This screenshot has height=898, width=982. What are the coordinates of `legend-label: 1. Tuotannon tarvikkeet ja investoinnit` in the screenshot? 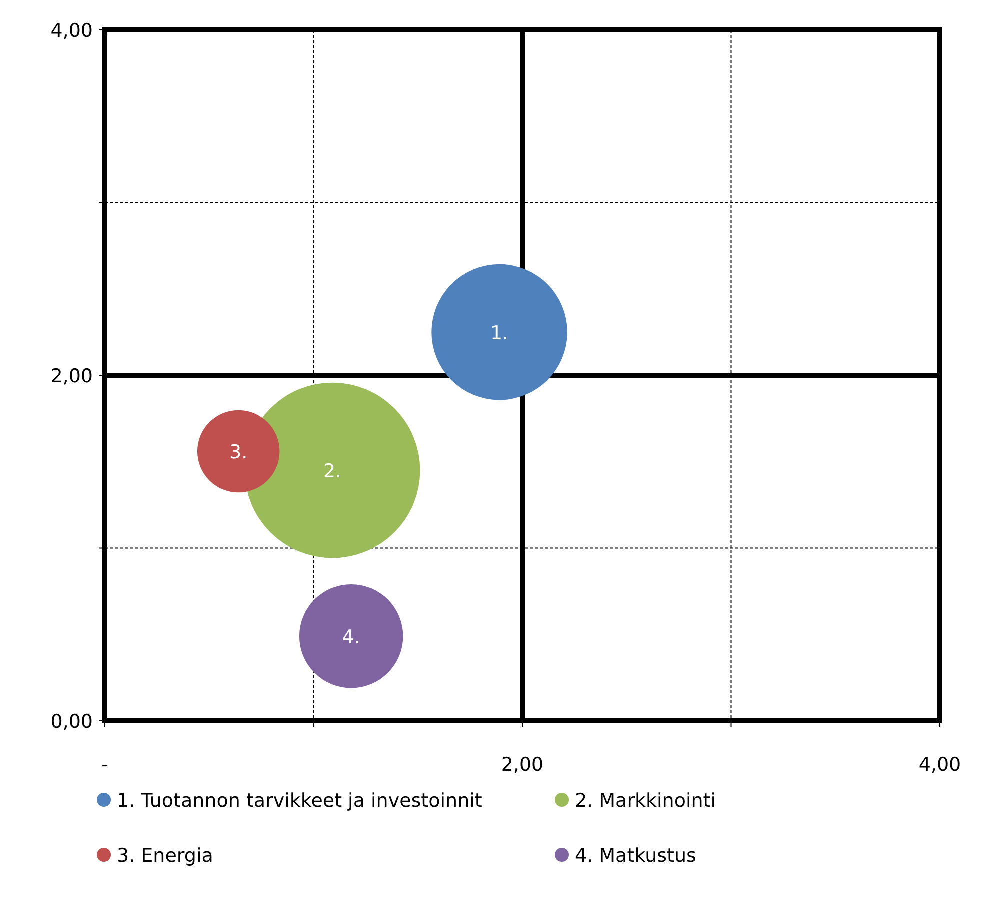 It's located at (299, 801).